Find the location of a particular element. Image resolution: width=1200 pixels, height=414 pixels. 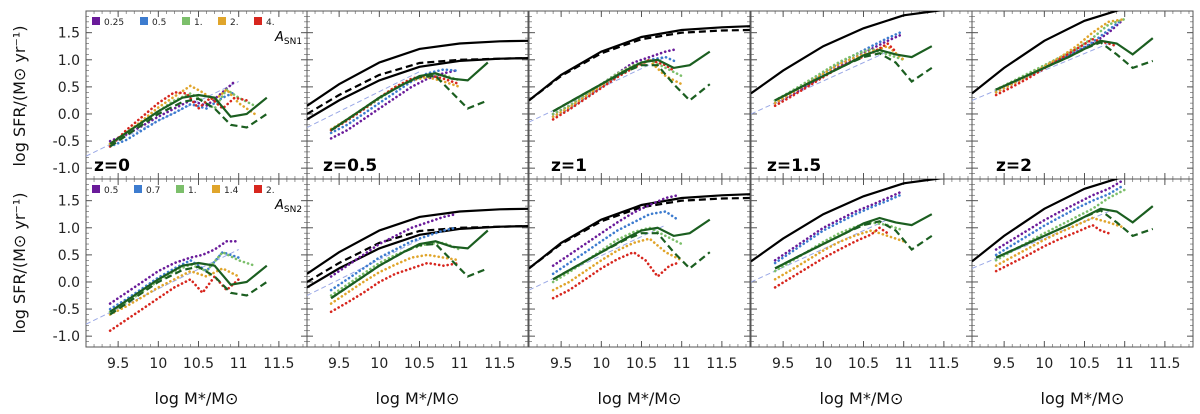

legend-item: 1. is located at coordinates (186, 190).